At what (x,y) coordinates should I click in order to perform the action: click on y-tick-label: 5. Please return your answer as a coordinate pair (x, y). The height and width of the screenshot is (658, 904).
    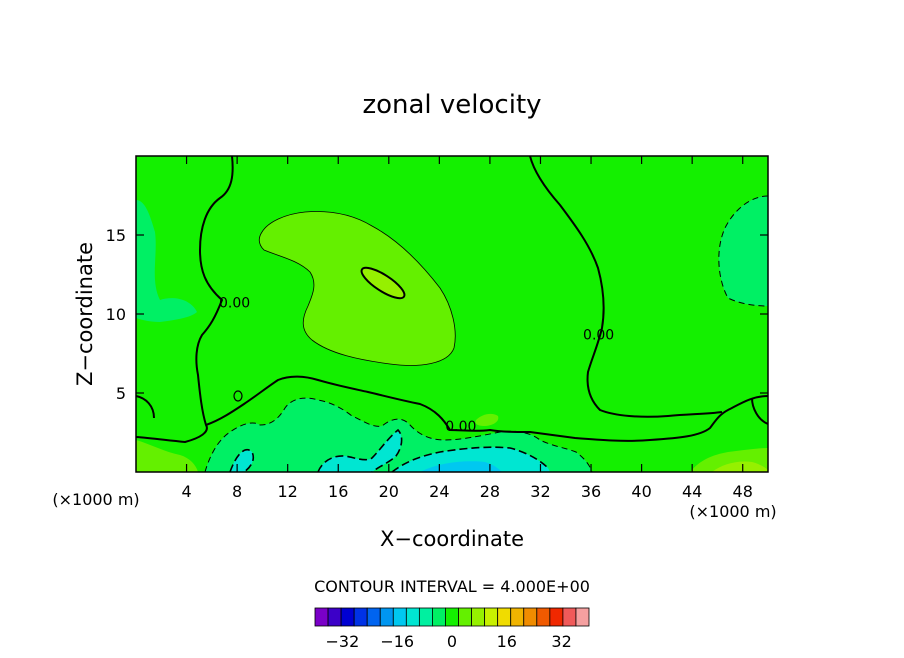
    Looking at the image, I should click on (121, 393).